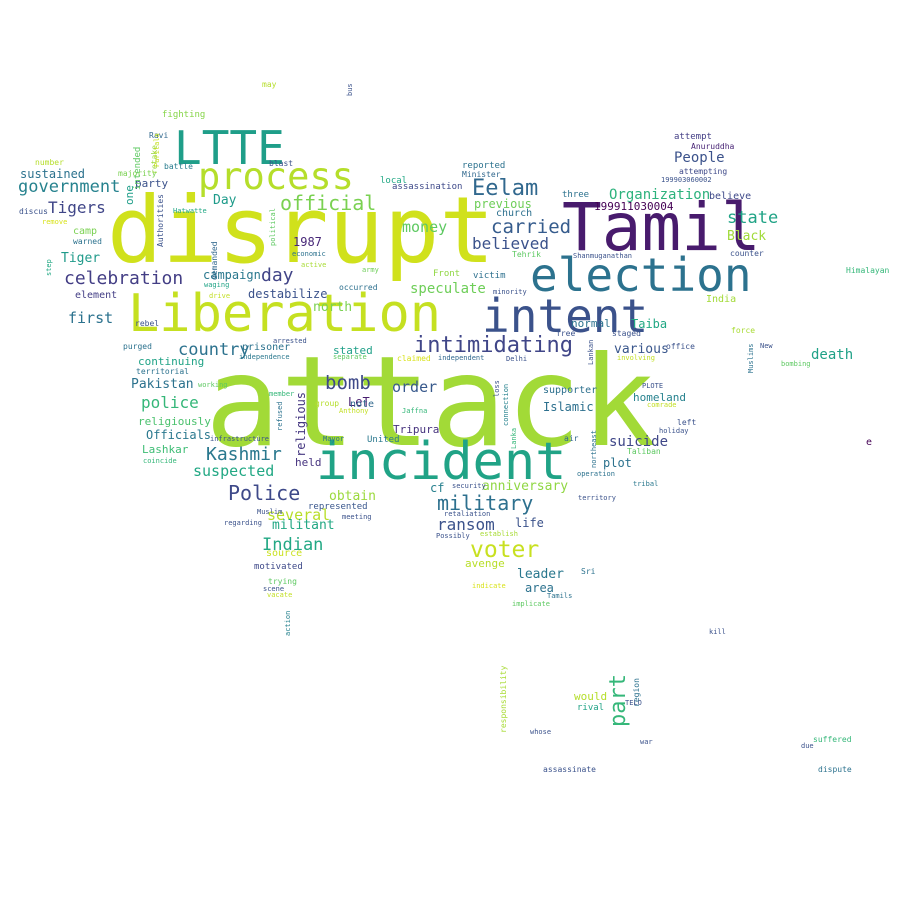  What do you see at coordinates (680, 346) in the screenshot?
I see `word-office: office` at bounding box center [680, 346].